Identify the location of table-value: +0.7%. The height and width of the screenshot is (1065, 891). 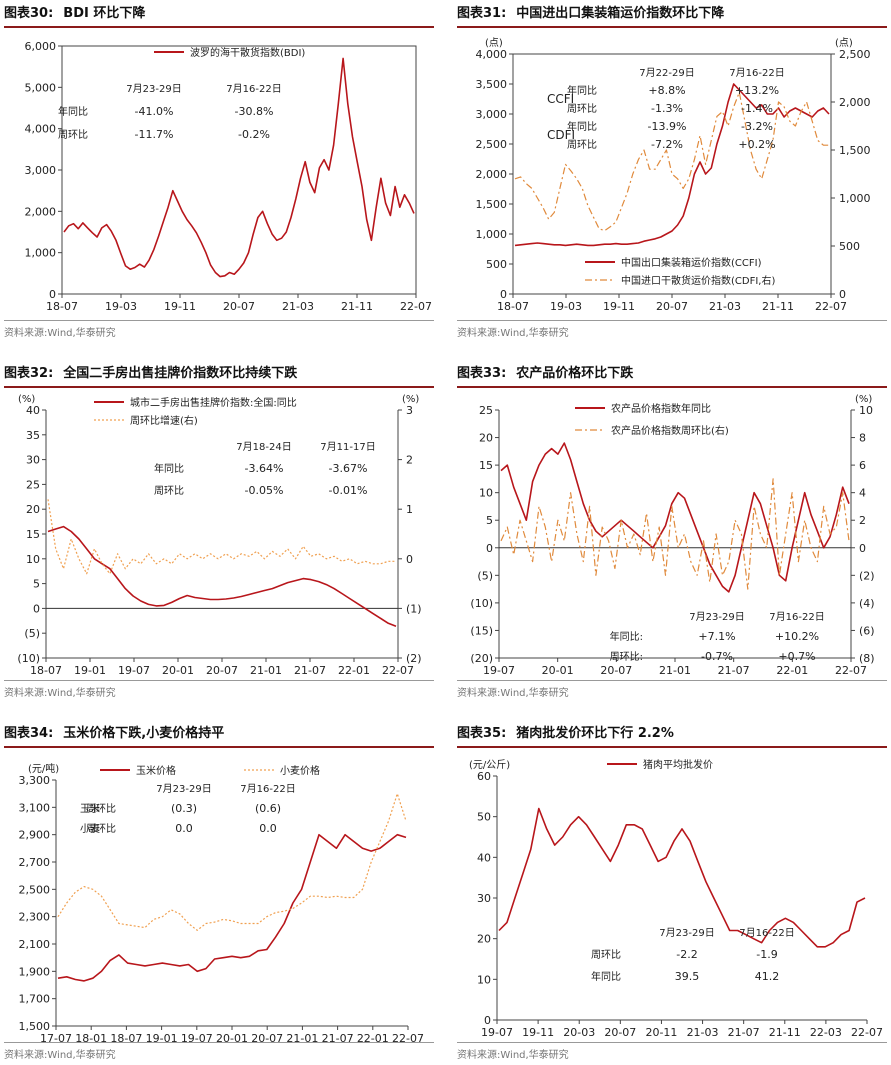
(796, 656).